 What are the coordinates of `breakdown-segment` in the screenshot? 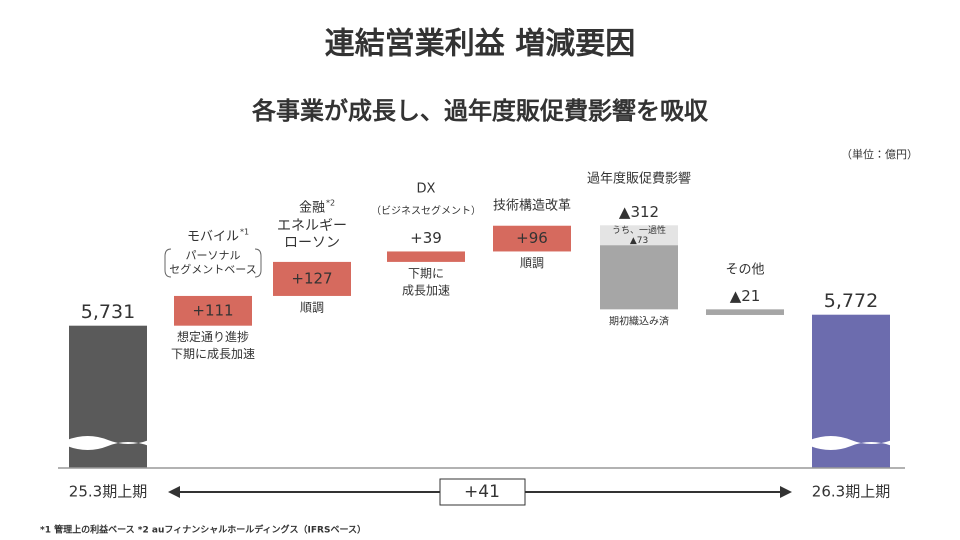 It's located at (639, 235).